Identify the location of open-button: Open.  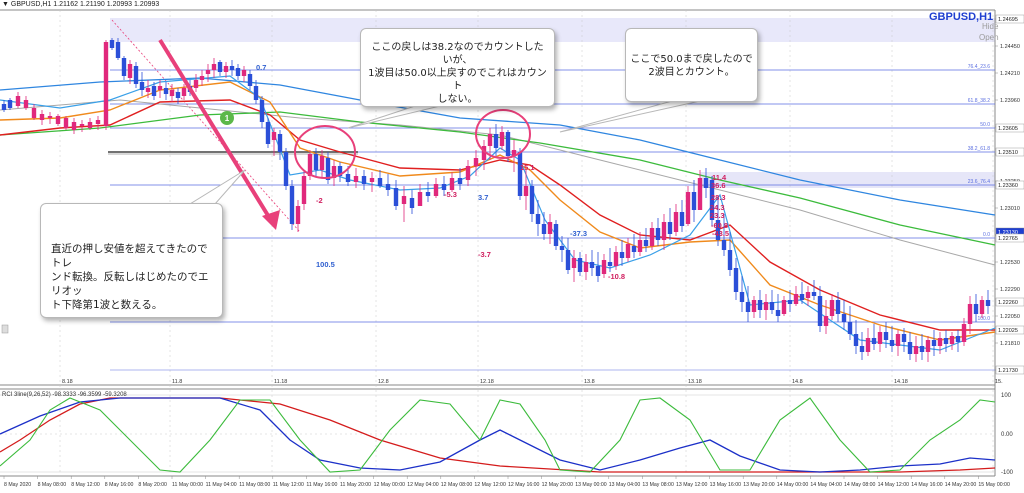
(989, 37).